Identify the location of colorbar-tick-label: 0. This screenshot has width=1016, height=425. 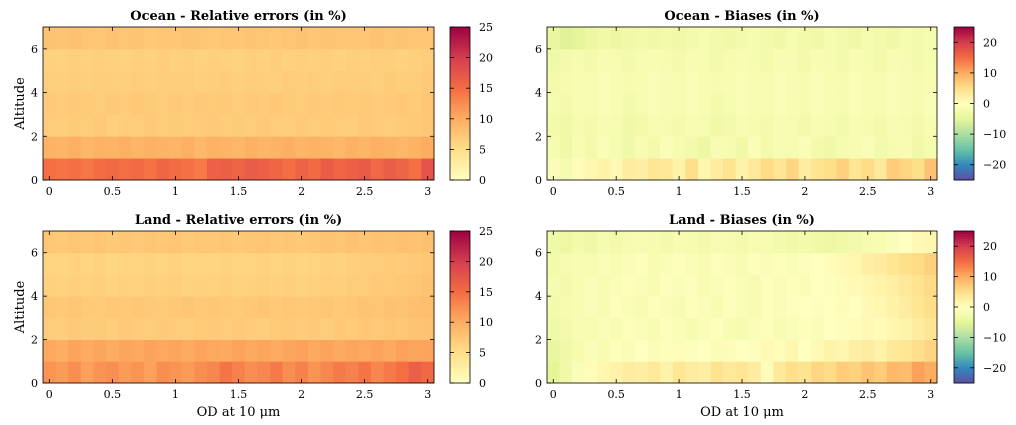
(986, 104).